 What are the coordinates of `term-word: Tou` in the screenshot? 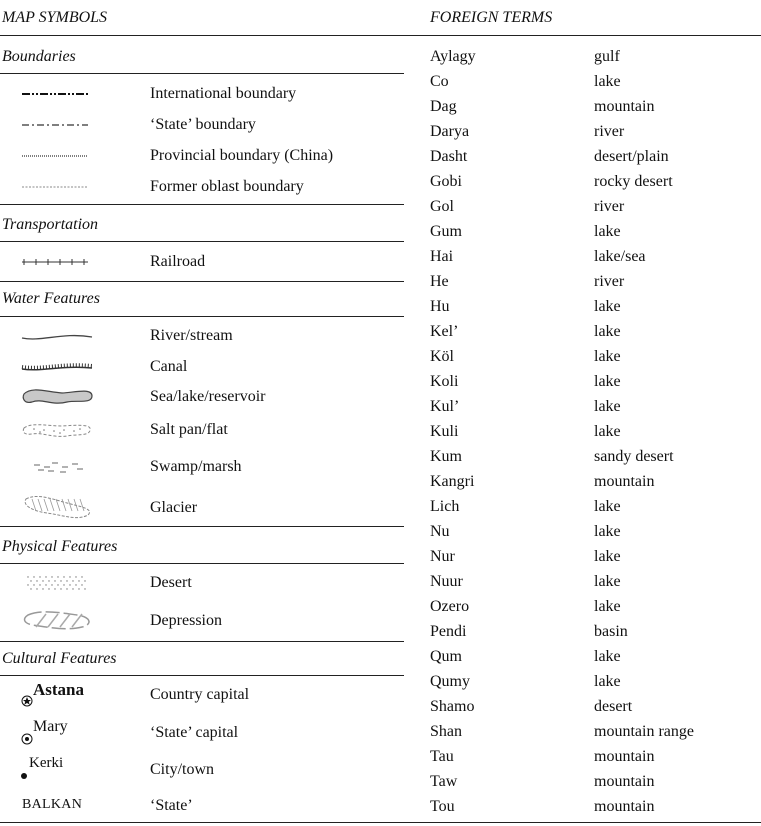 It's located at (442, 806).